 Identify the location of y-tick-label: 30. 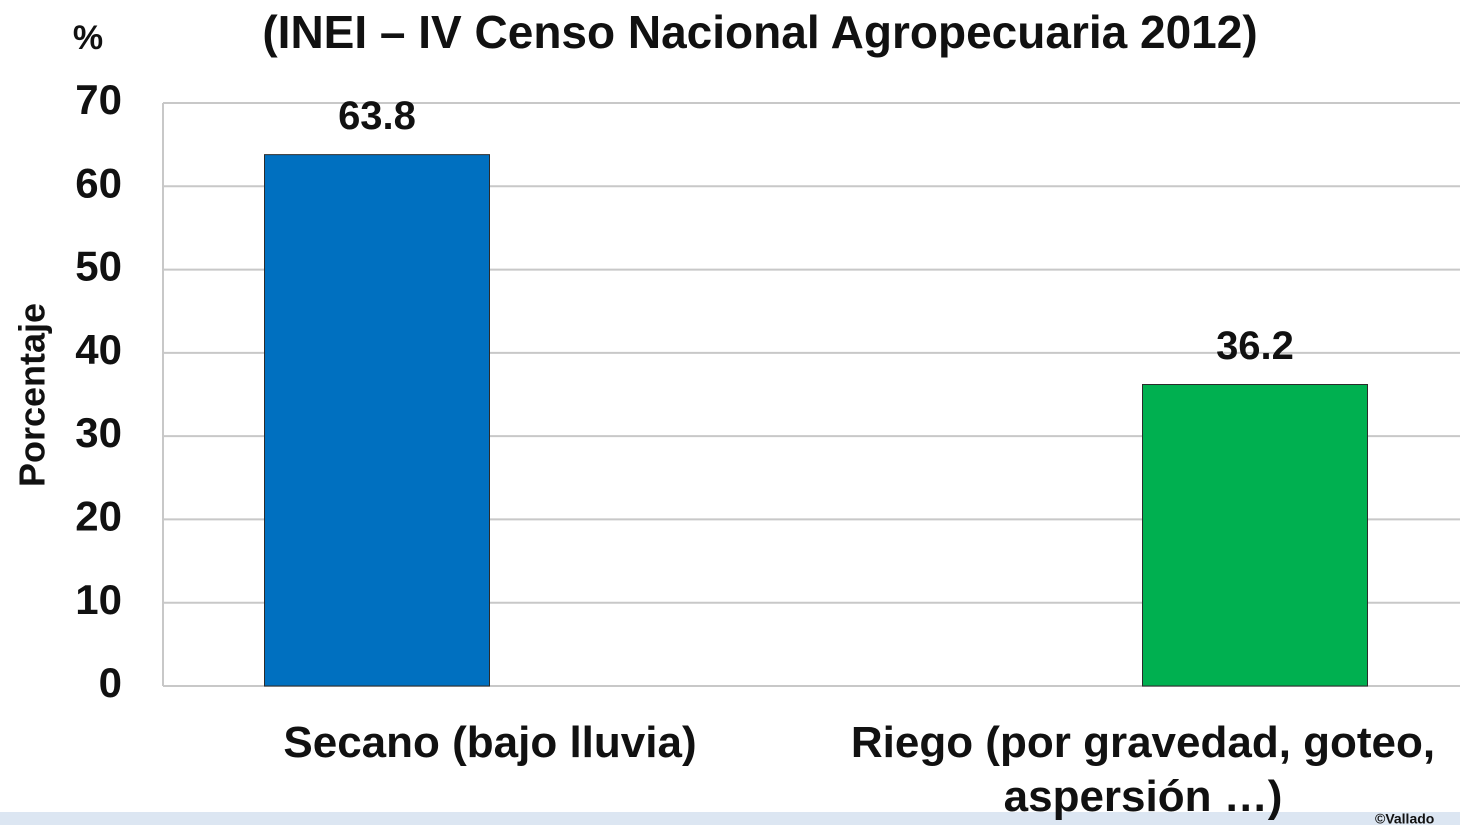
(98, 432).